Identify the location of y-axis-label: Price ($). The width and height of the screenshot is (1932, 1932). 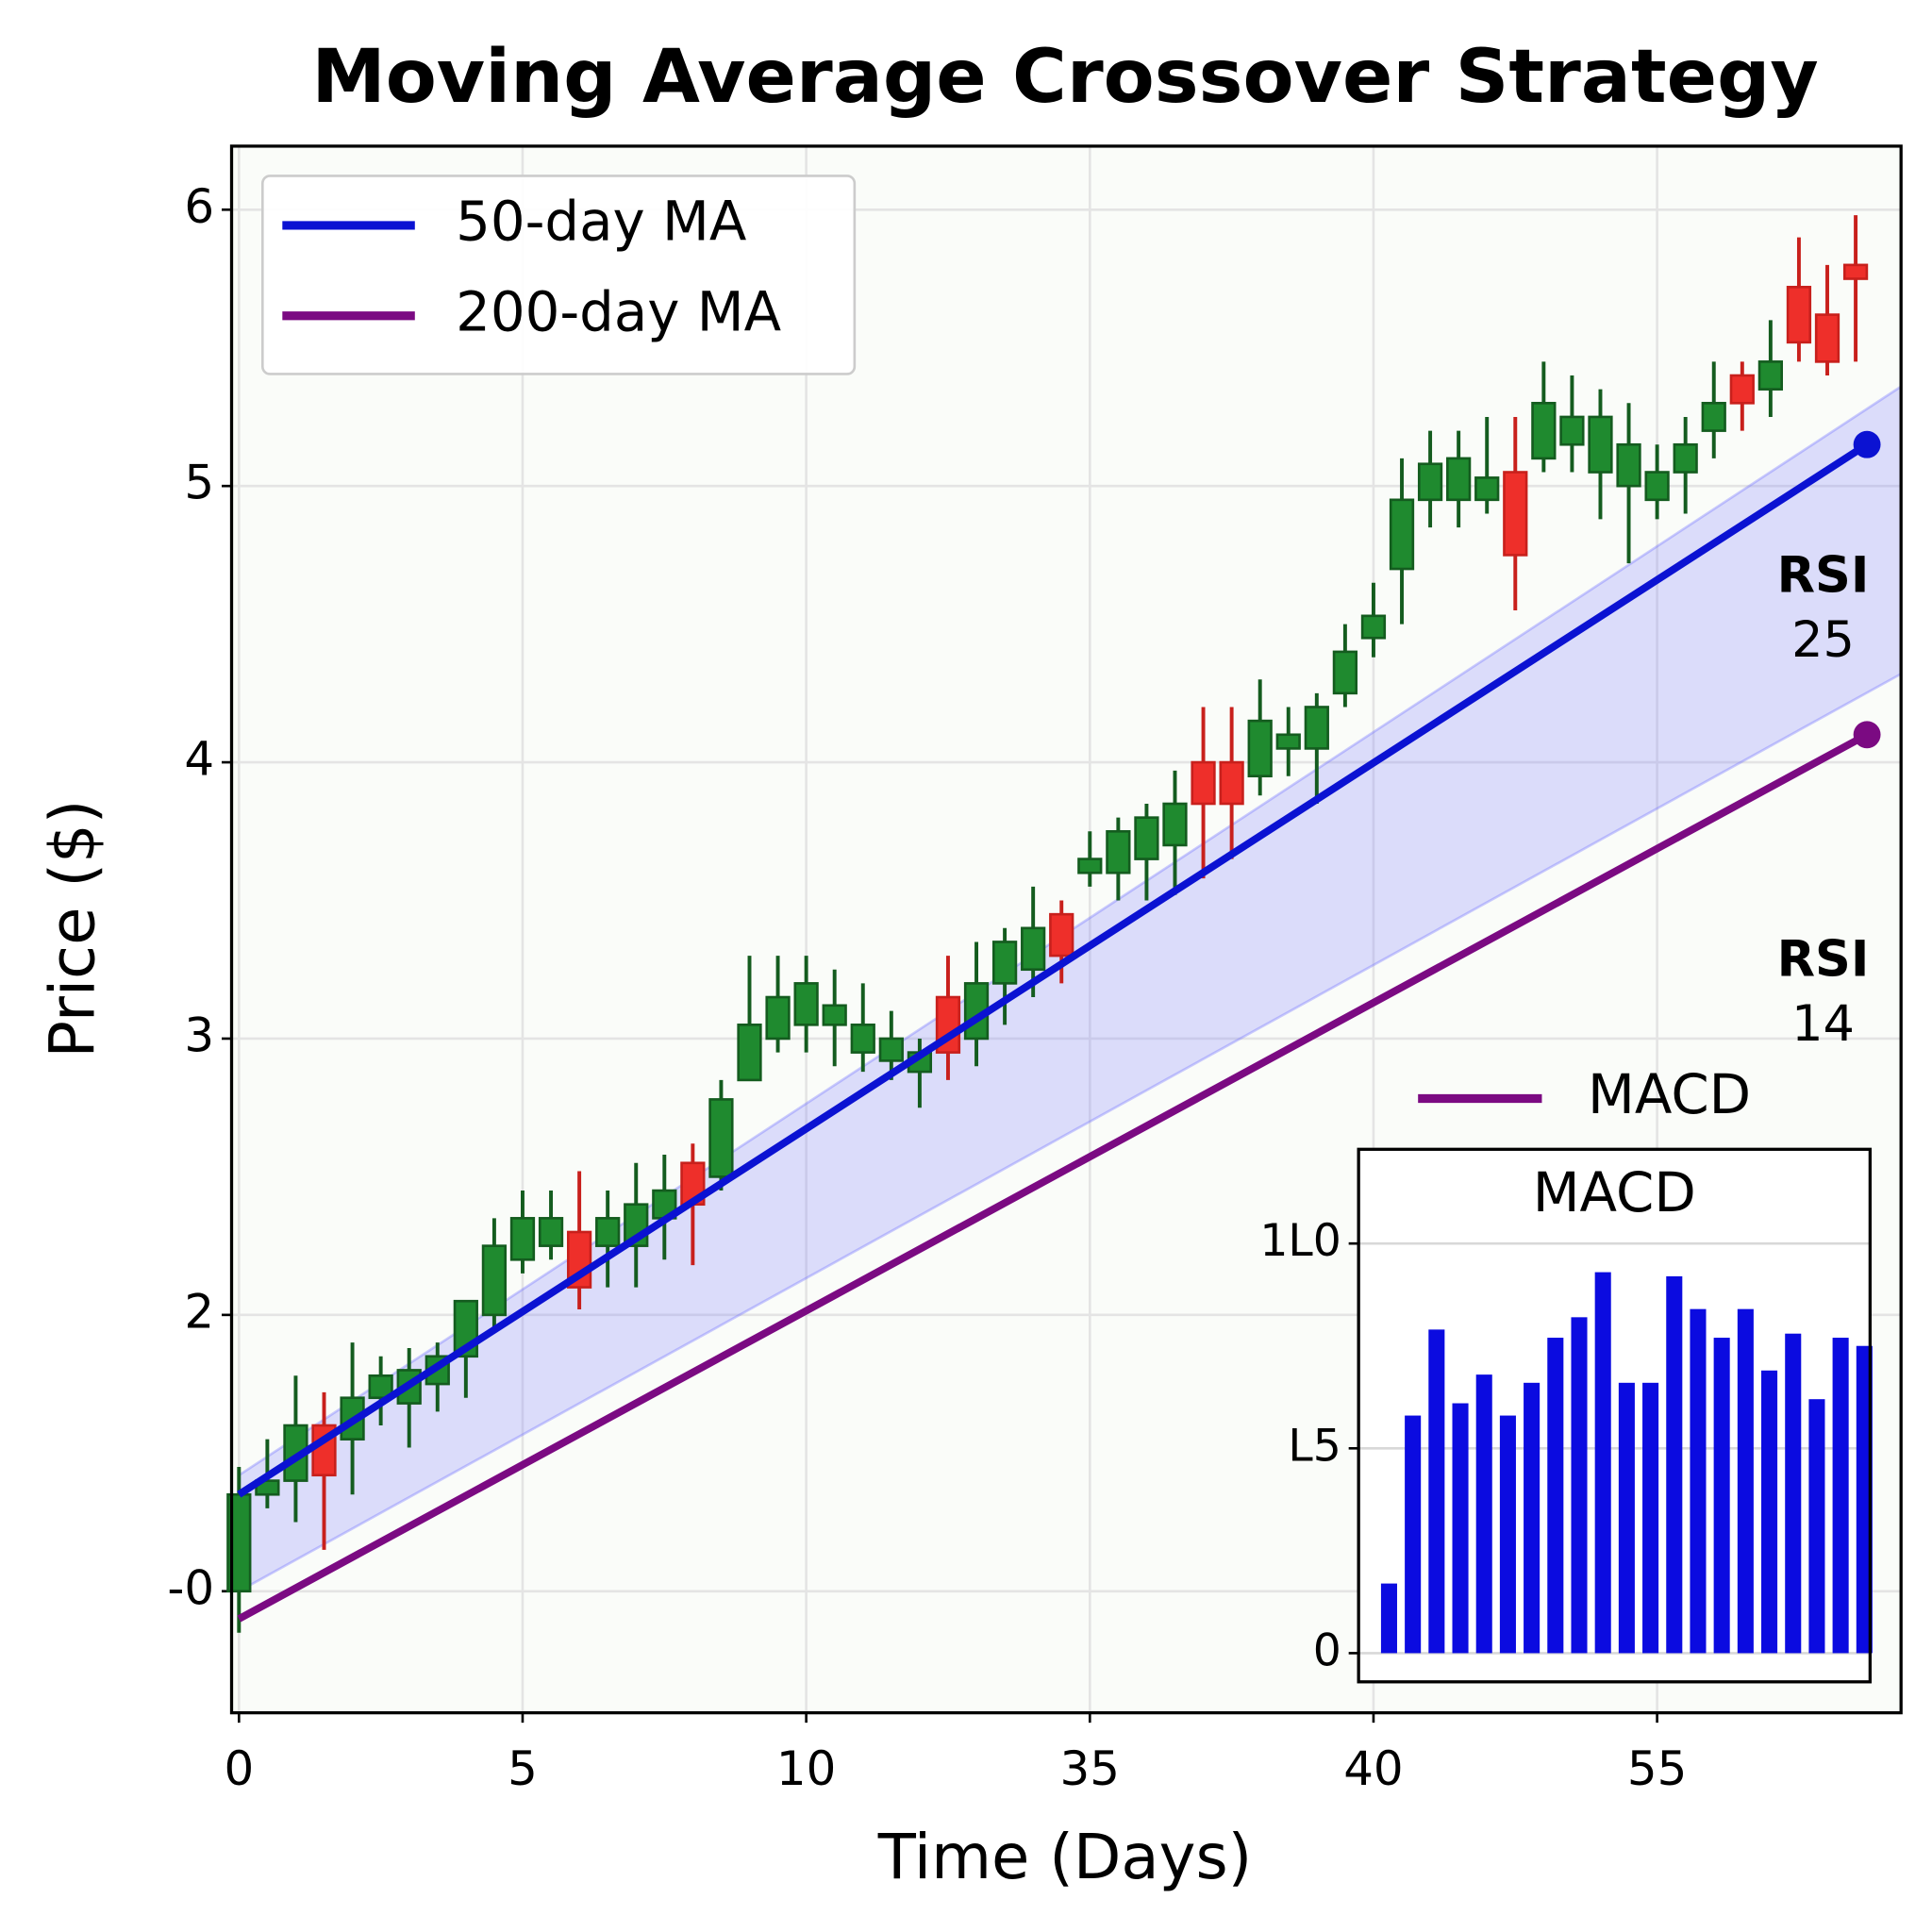
(73, 929).